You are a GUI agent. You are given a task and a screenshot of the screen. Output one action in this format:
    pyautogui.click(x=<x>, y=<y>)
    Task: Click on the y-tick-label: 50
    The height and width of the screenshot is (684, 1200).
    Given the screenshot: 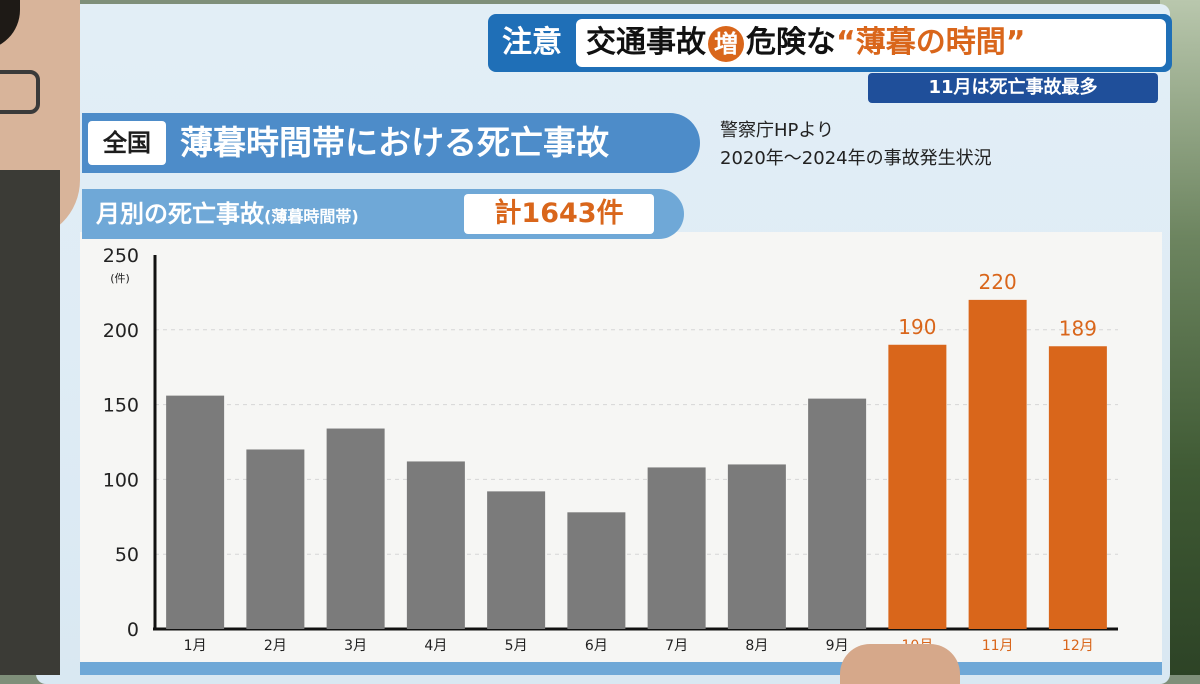 What is the action you would take?
    pyautogui.click(x=127, y=555)
    